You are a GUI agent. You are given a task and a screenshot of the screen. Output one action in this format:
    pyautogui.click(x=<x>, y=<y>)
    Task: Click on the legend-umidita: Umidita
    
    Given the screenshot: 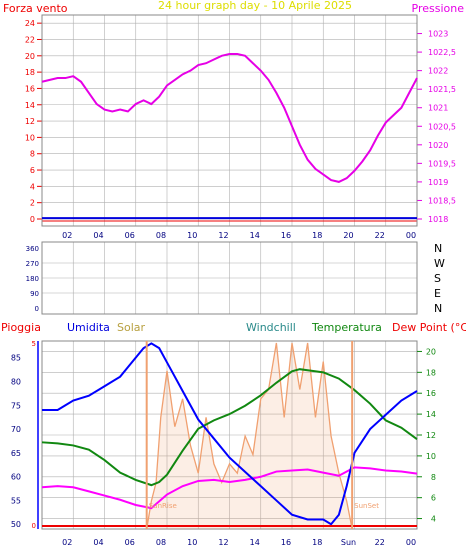 What is the action you would take?
    pyautogui.click(x=88, y=327)
    